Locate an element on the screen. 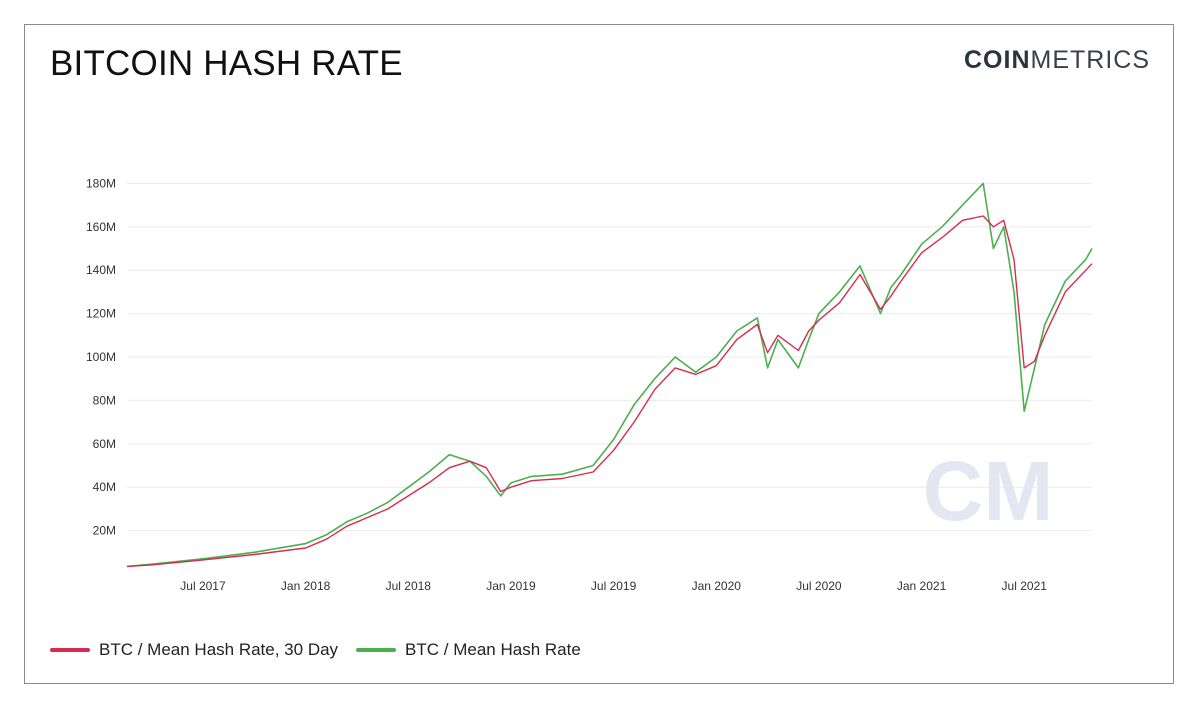  legend-label-30-day: BTC / Mean Hash Rate, 30 Day is located at coordinates (219, 649).